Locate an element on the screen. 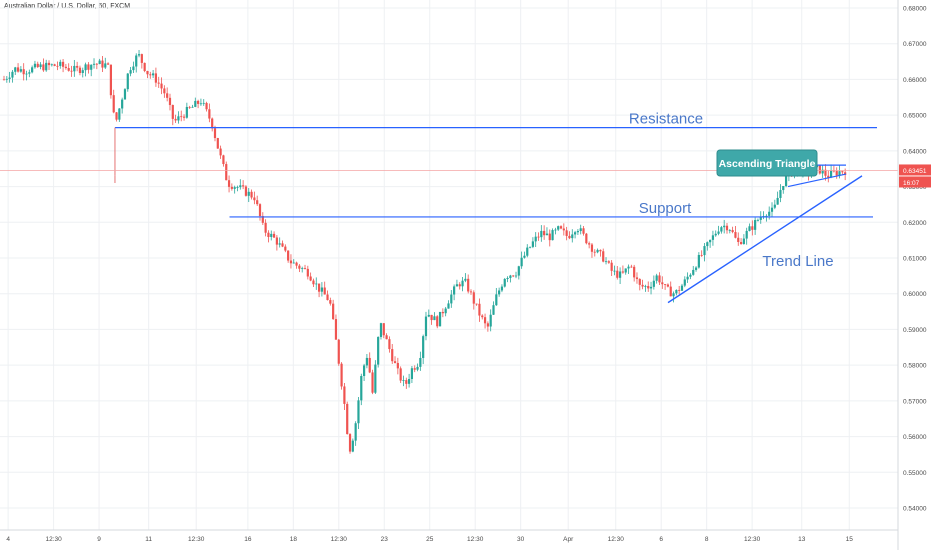  time-tick-label: 16 is located at coordinates (248, 539).